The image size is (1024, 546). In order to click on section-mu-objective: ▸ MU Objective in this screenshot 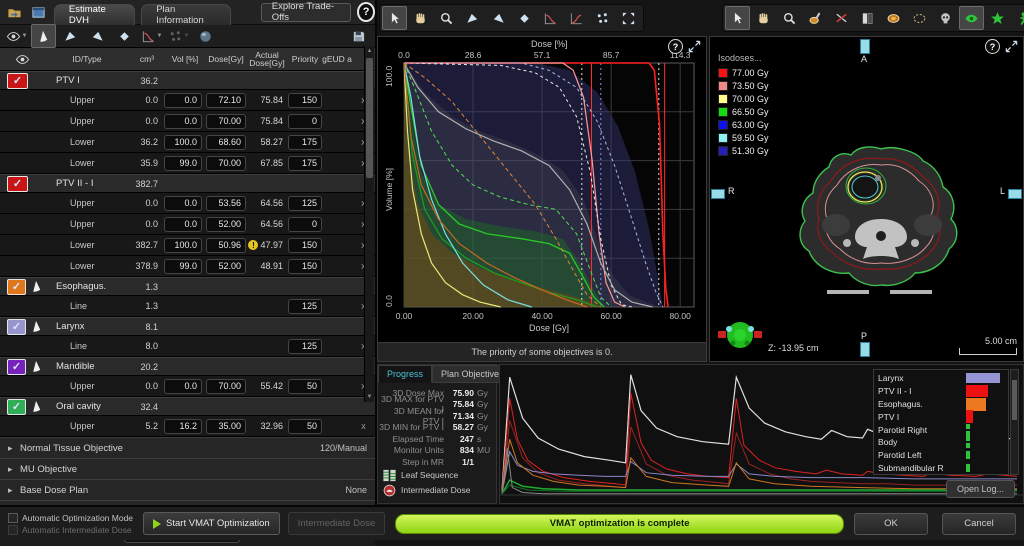, I will do `click(187, 468)`.